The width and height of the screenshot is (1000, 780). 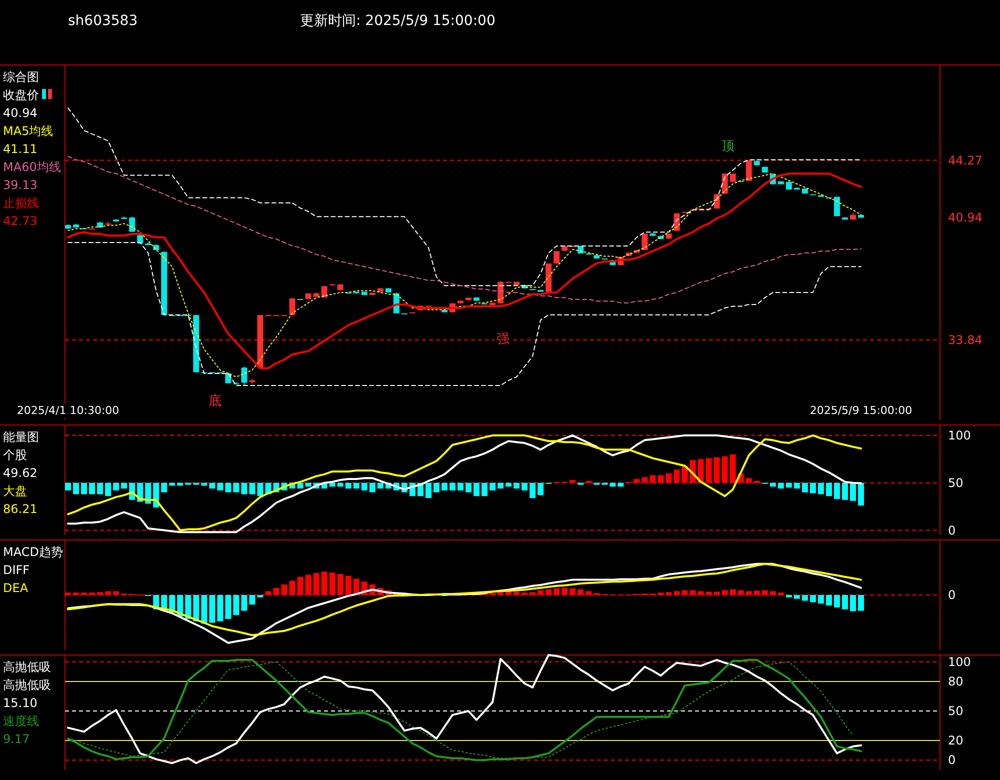 I want to click on text: 速度线, so click(x=21, y=721).